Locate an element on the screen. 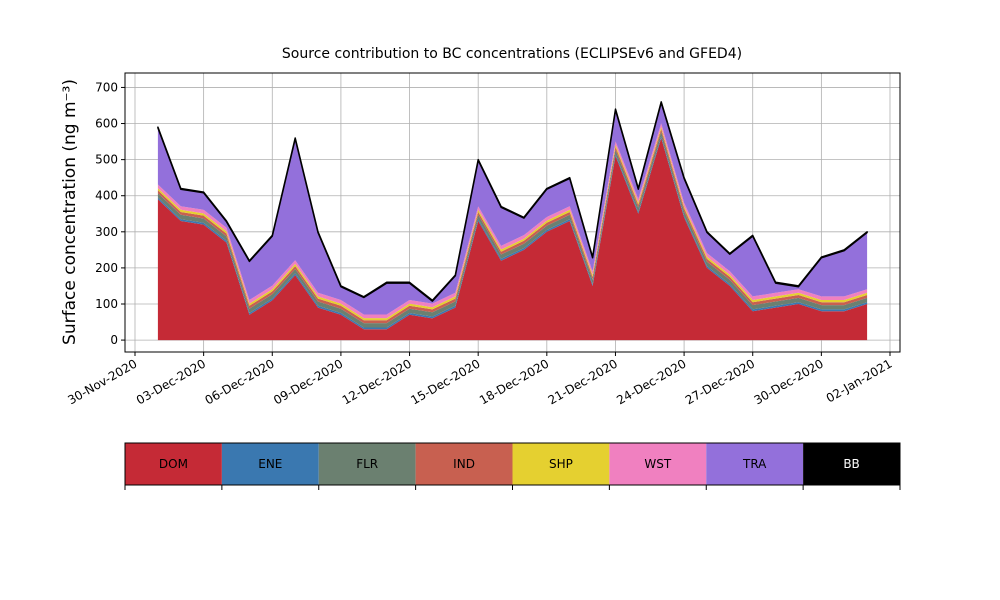  y-tick-label: 100 is located at coordinates (106, 304).